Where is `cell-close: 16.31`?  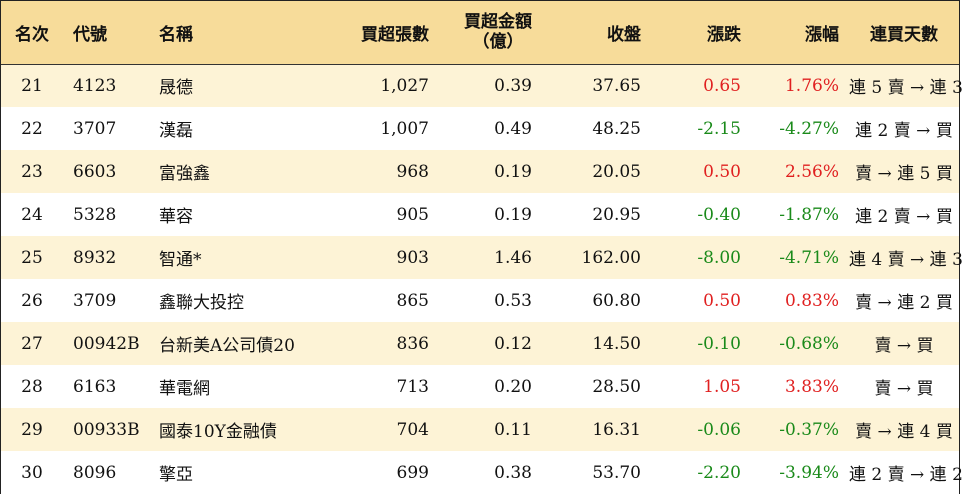
cell-close: 16.31 is located at coordinates (616, 429).